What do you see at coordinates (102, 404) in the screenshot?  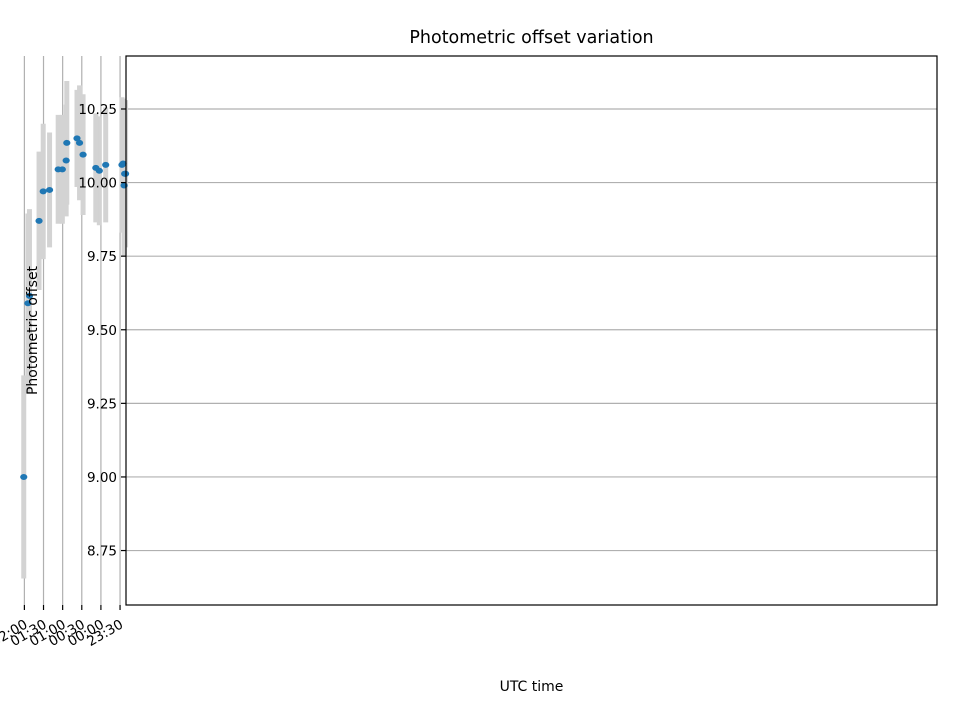 I see `y-tick-label: 9.25` at bounding box center [102, 404].